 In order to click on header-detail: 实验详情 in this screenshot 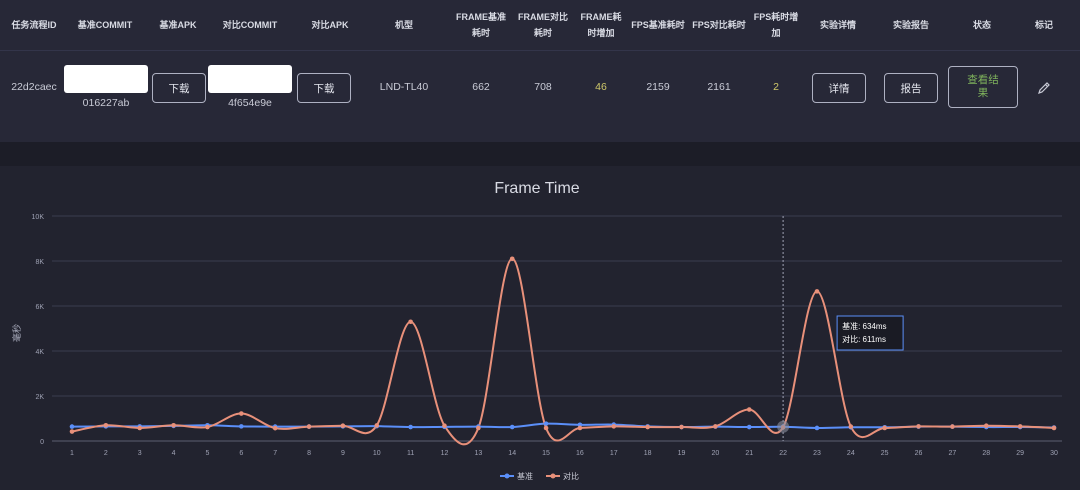, I will do `click(837, 25)`.